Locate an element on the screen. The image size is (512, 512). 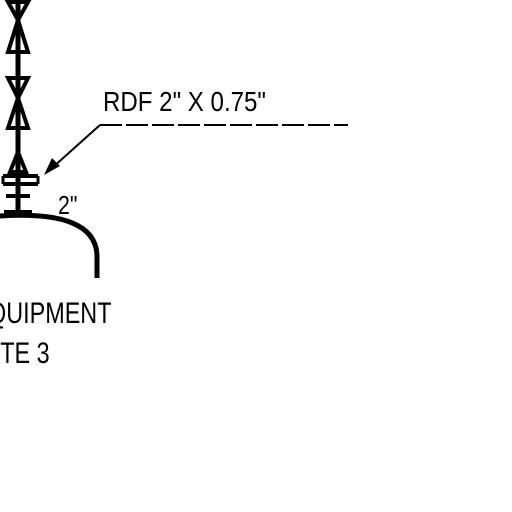
pipe-size-label: 2" is located at coordinates (68, 205).